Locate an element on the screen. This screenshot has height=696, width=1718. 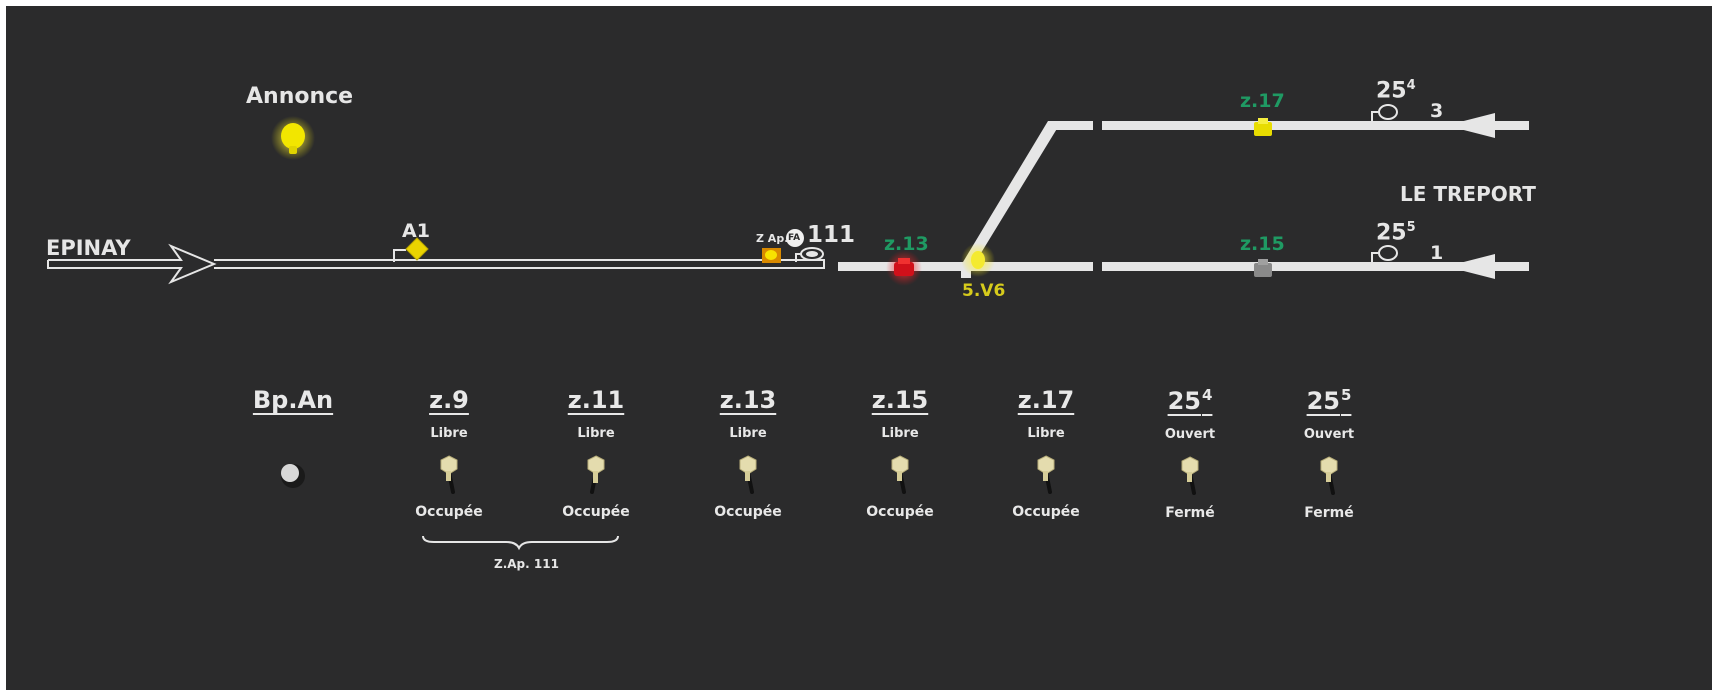
origin-label: EPINAY is located at coordinates (88, 248).